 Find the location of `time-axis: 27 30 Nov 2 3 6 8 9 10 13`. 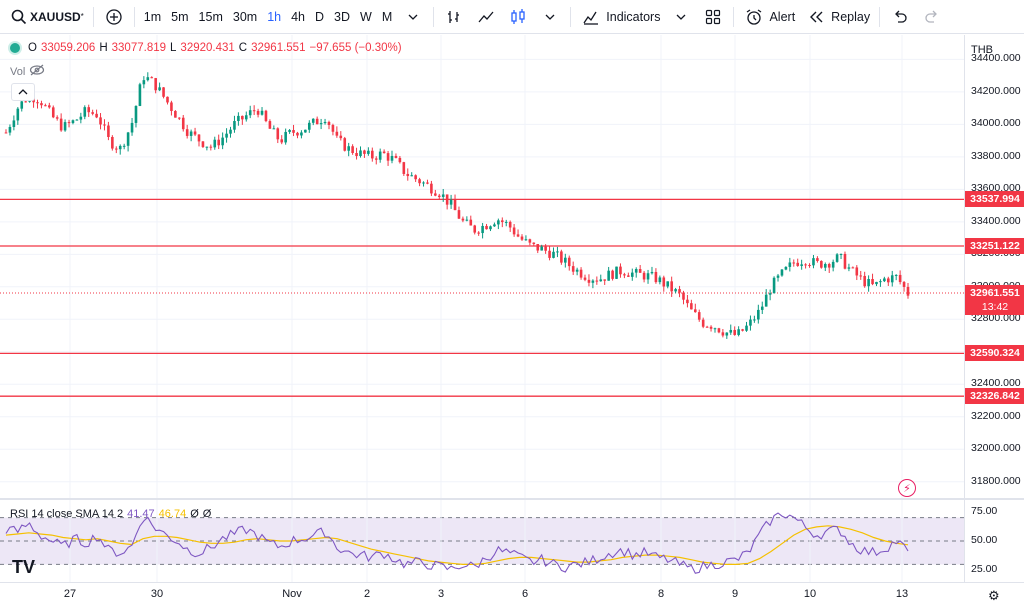

time-axis: 27 30 Nov 2 3 6 8 9 10 13 is located at coordinates (512, 593).